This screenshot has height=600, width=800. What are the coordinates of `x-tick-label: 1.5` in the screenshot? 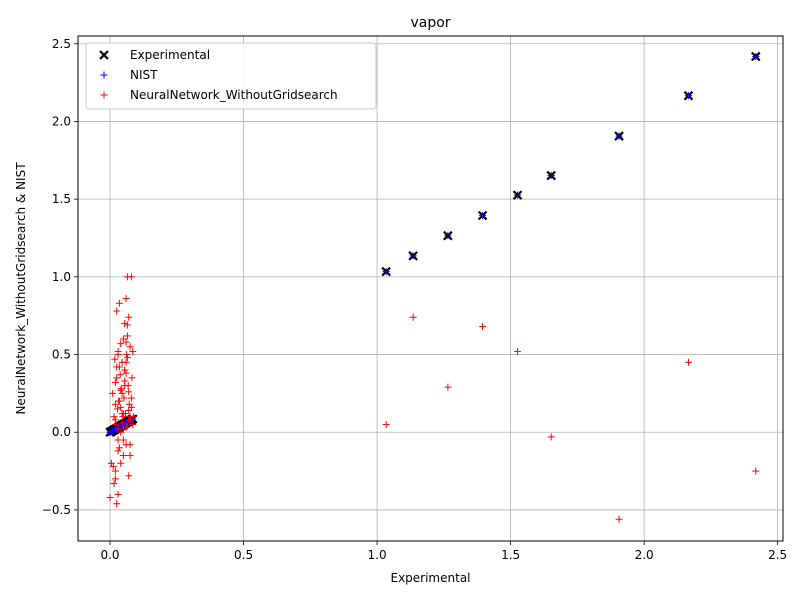 It's located at (510, 555).